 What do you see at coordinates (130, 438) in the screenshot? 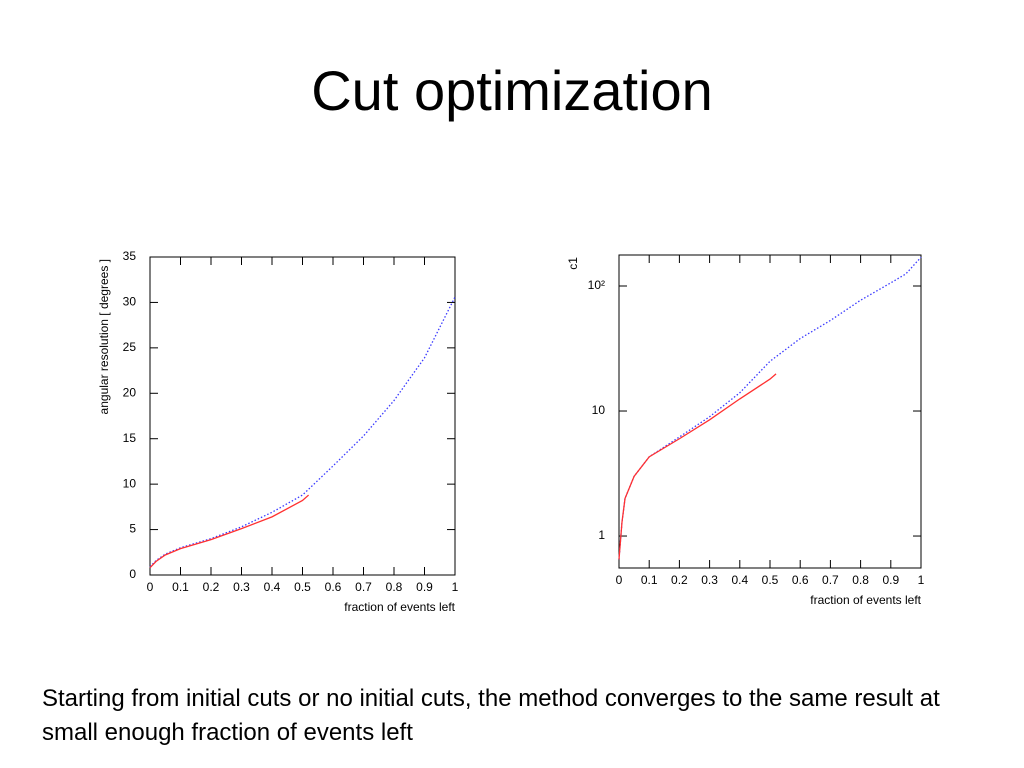
I see `y-tick-label: 15` at bounding box center [130, 438].